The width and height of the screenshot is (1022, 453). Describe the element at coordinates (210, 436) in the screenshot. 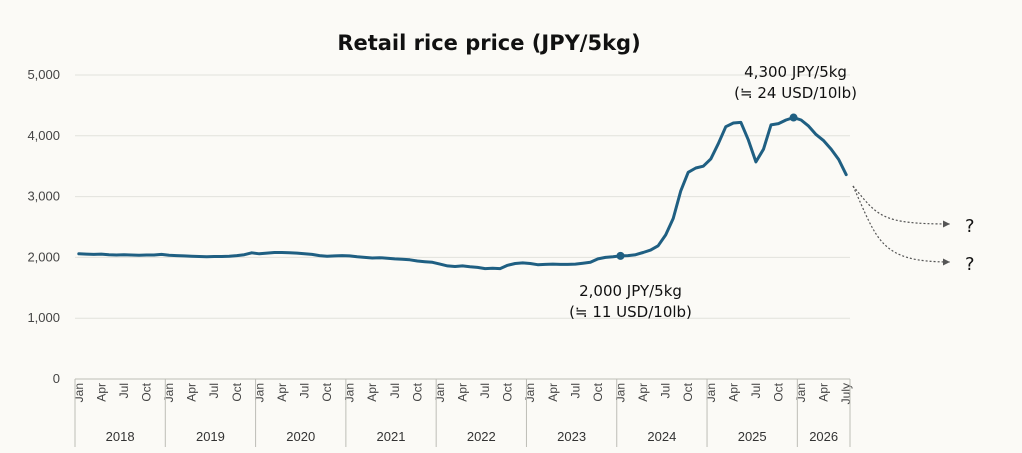

I see `year-label: 2019` at that location.